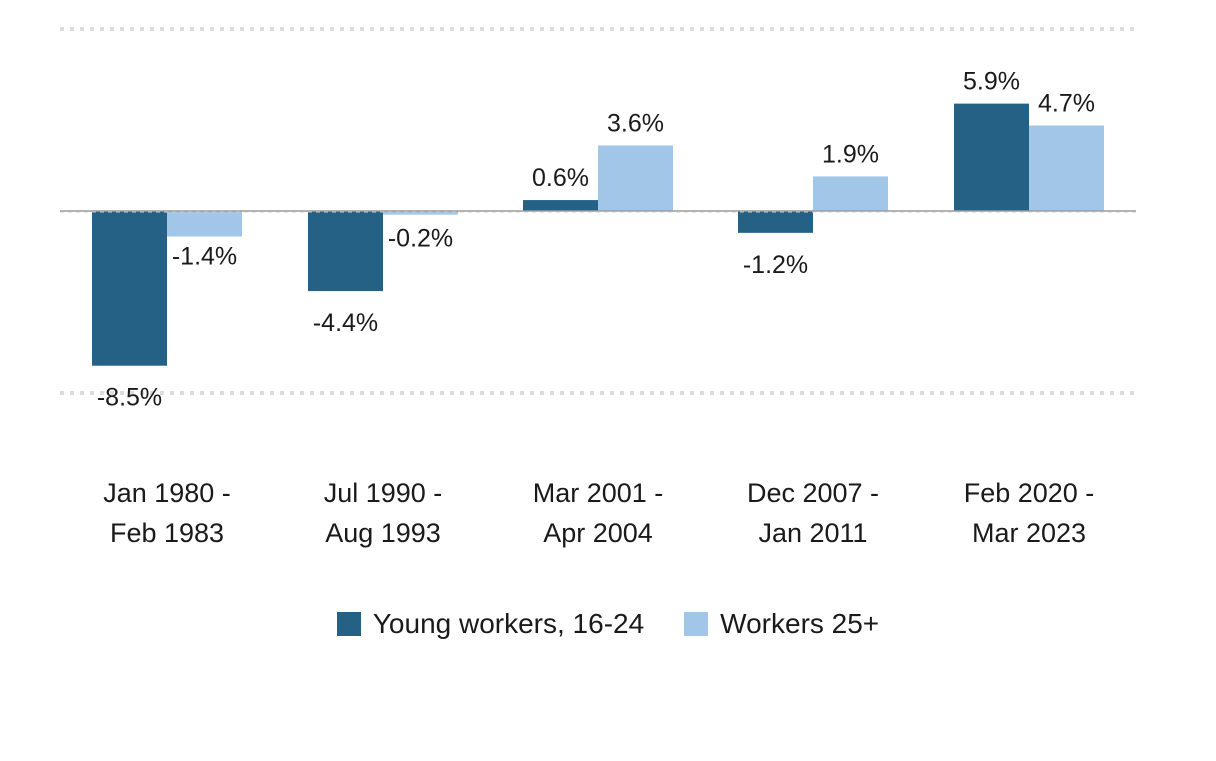 The height and width of the screenshot is (761, 1216). I want to click on data-label-series1-1: -8.5%, so click(129, 398).